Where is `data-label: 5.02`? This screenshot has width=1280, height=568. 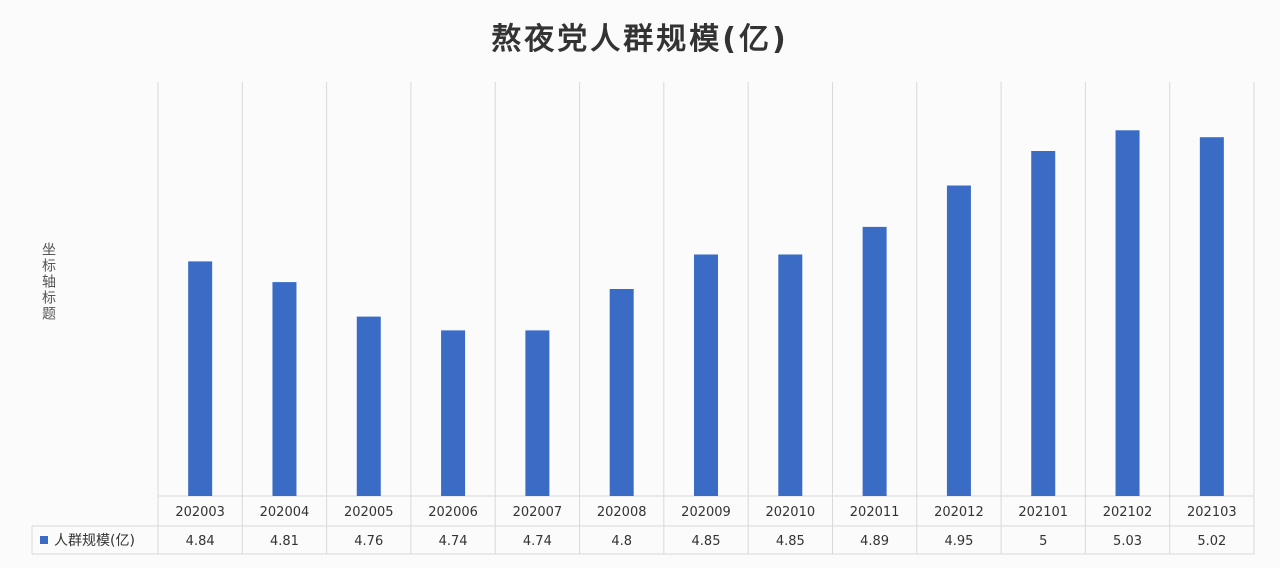 data-label: 5.02 is located at coordinates (1211, 541).